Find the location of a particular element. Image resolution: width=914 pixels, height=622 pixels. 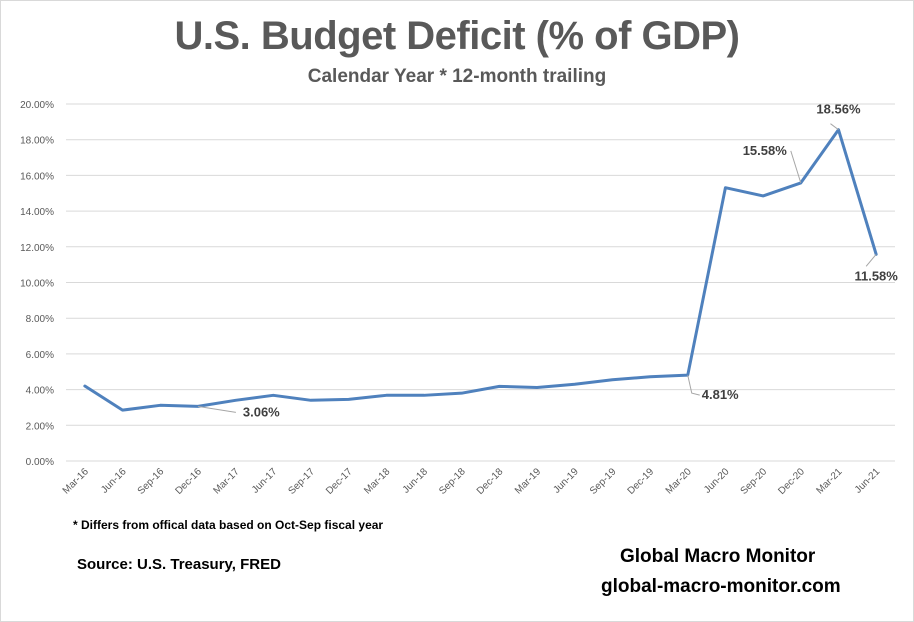

y-tick-label: 8.00% is located at coordinates (40, 319).